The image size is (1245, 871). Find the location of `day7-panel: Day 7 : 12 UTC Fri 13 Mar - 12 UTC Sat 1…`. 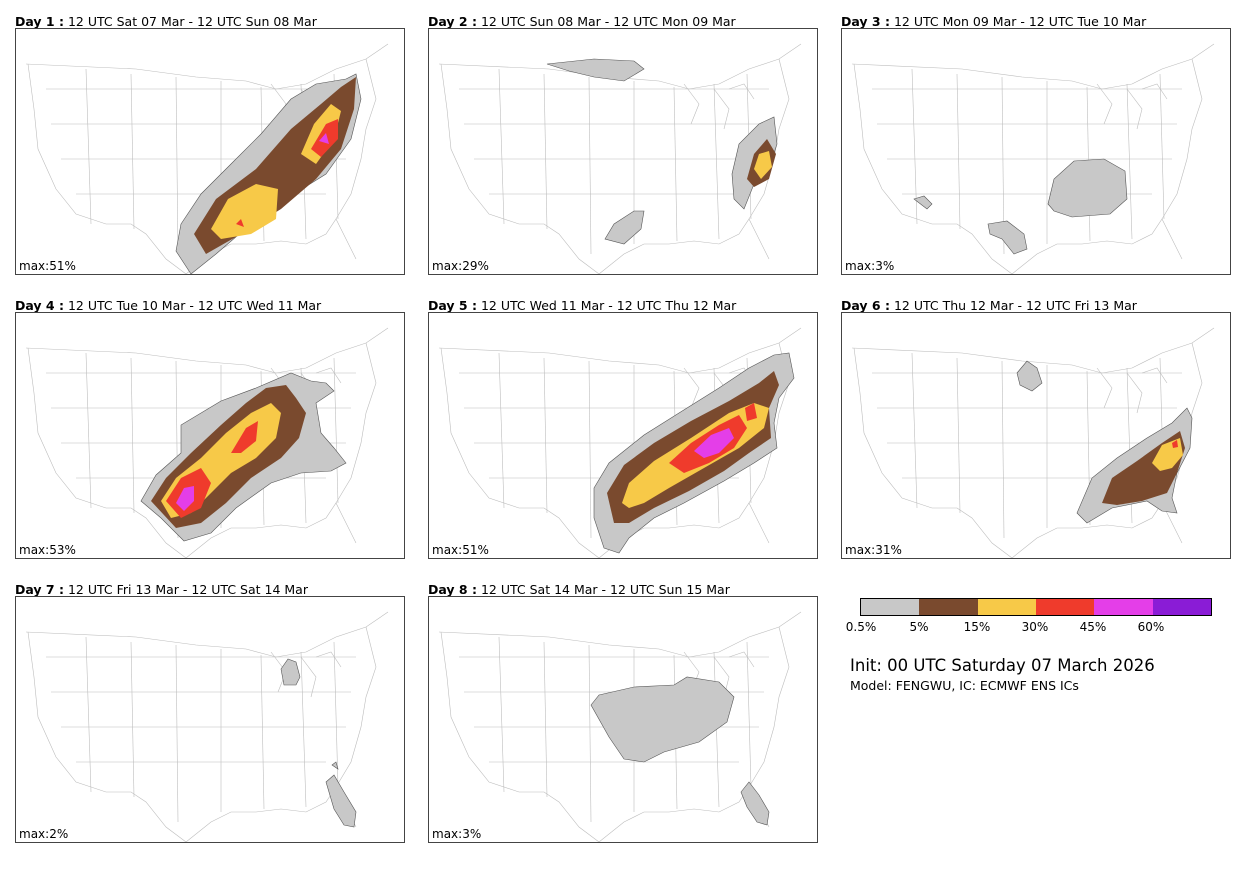

day7-panel: Day 7 : 12 UTC Fri 13 Mar - 12 UTC Sat 1… is located at coordinates (210, 717).